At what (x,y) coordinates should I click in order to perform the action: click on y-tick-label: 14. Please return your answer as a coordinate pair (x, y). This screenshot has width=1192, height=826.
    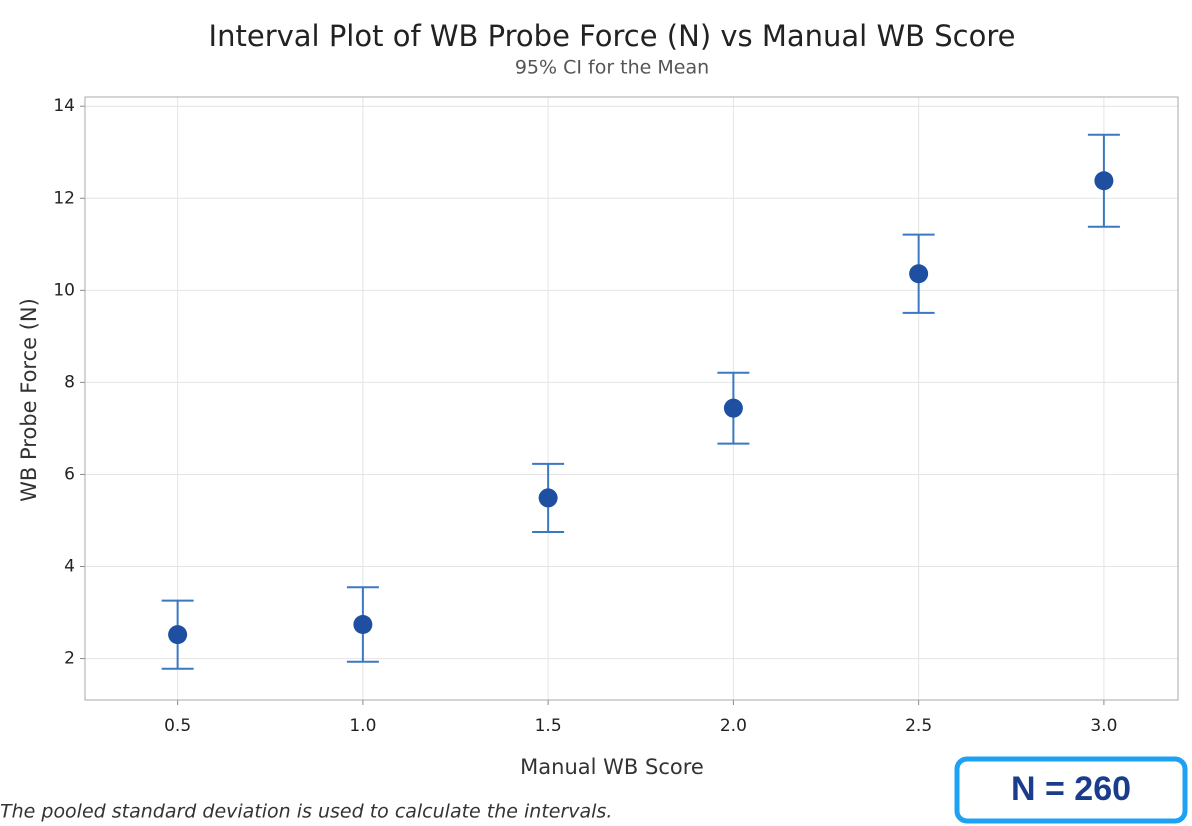
    Looking at the image, I should click on (64, 106).